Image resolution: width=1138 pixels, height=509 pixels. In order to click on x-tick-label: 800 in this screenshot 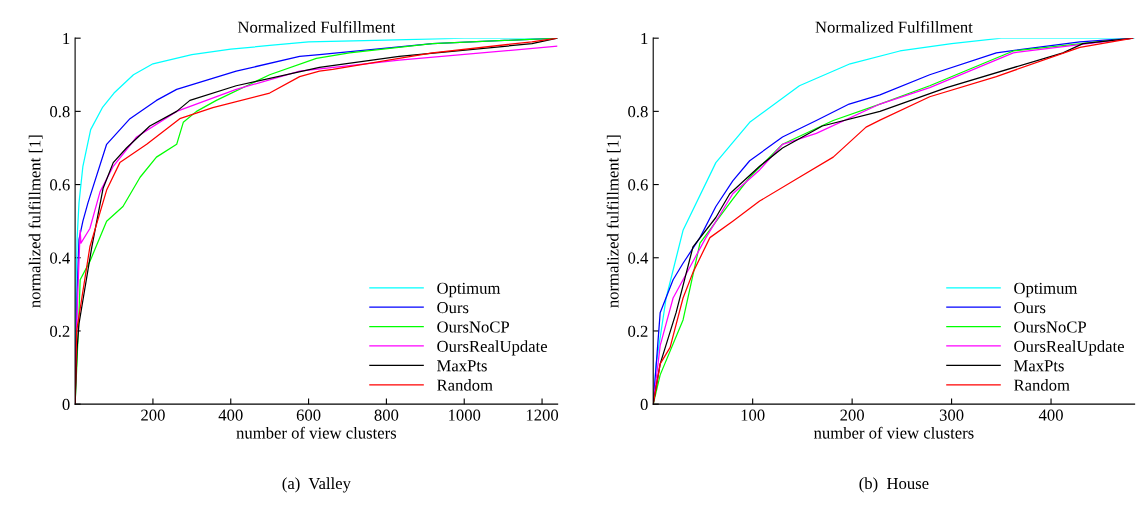, I will do `click(386, 415)`.